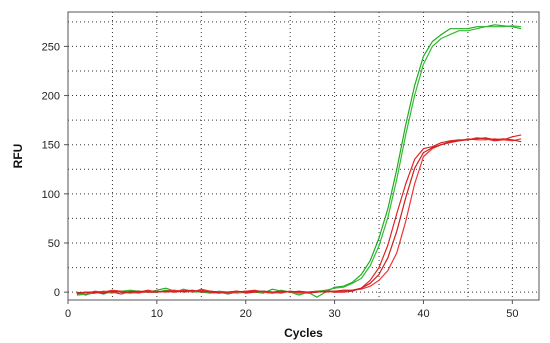 Image resolution: width=550 pixels, height=343 pixels. Describe the element at coordinates (68, 314) in the screenshot. I see `x-tick-label: 0` at that location.